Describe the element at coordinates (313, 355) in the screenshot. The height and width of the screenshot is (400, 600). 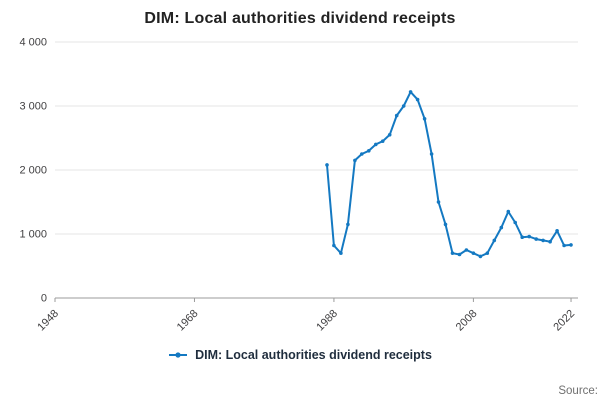
I see `legend-series-label: DIM: Local authorities dividend receipts` at that location.